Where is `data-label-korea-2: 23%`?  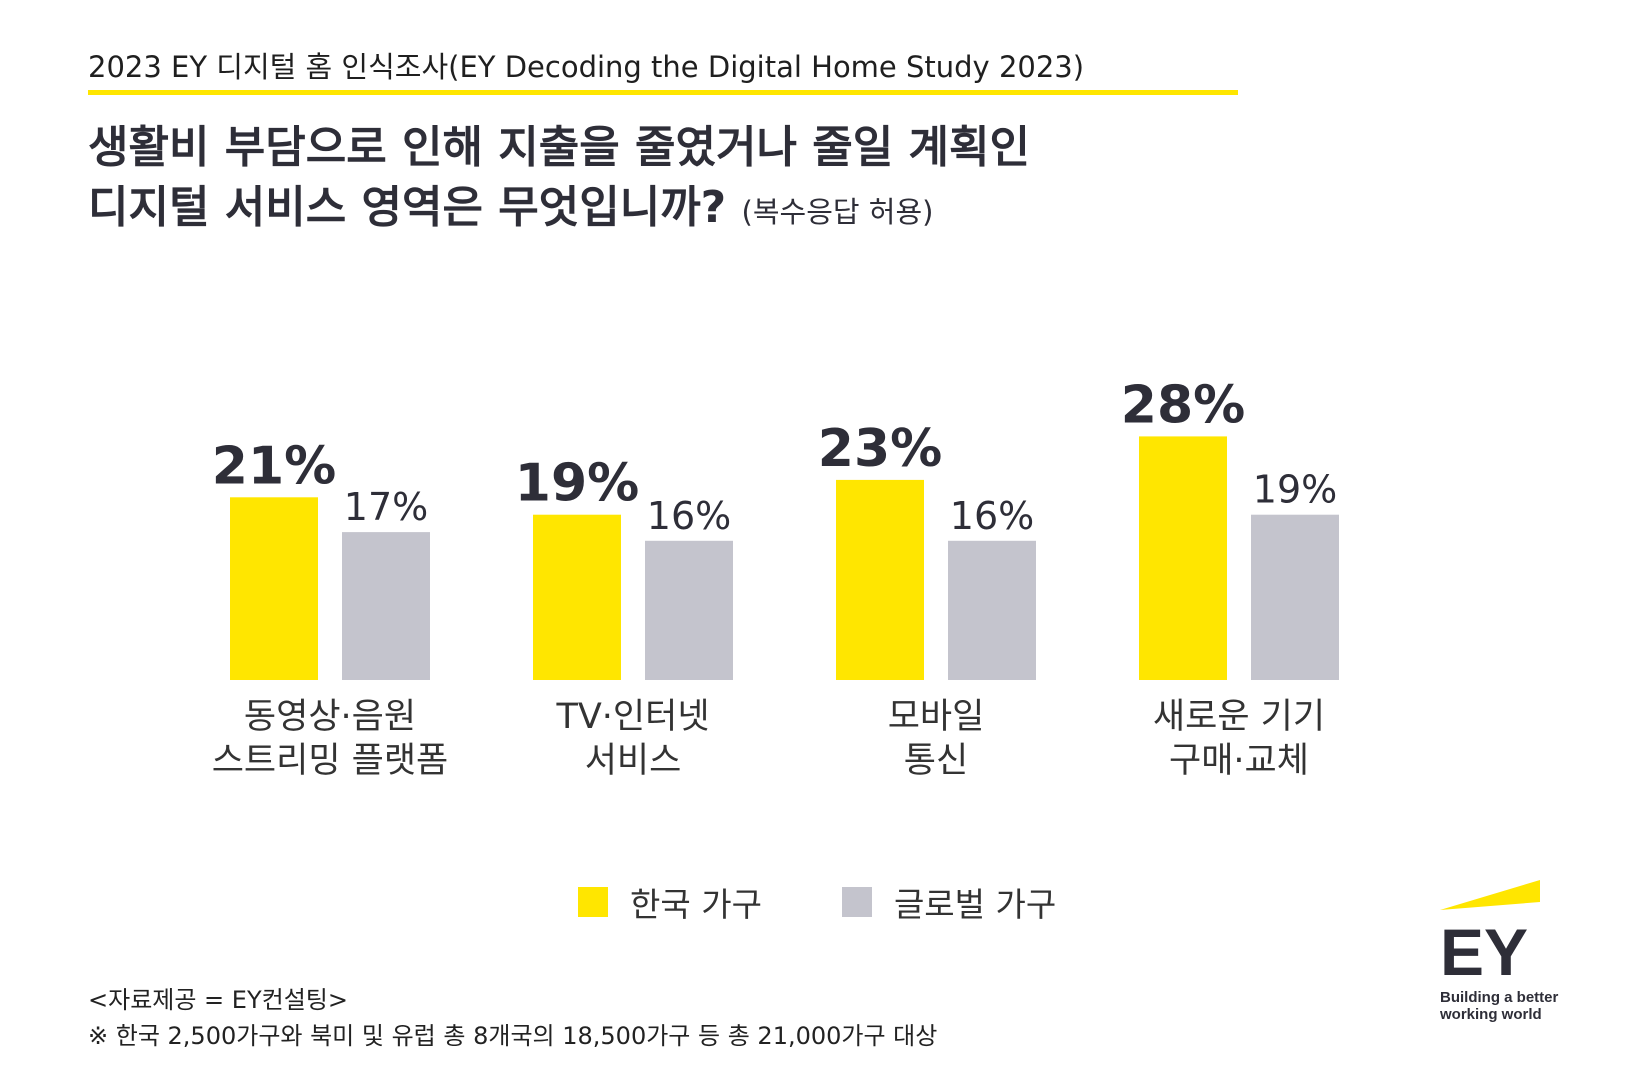
data-label-korea-2: 23% is located at coordinates (880, 449).